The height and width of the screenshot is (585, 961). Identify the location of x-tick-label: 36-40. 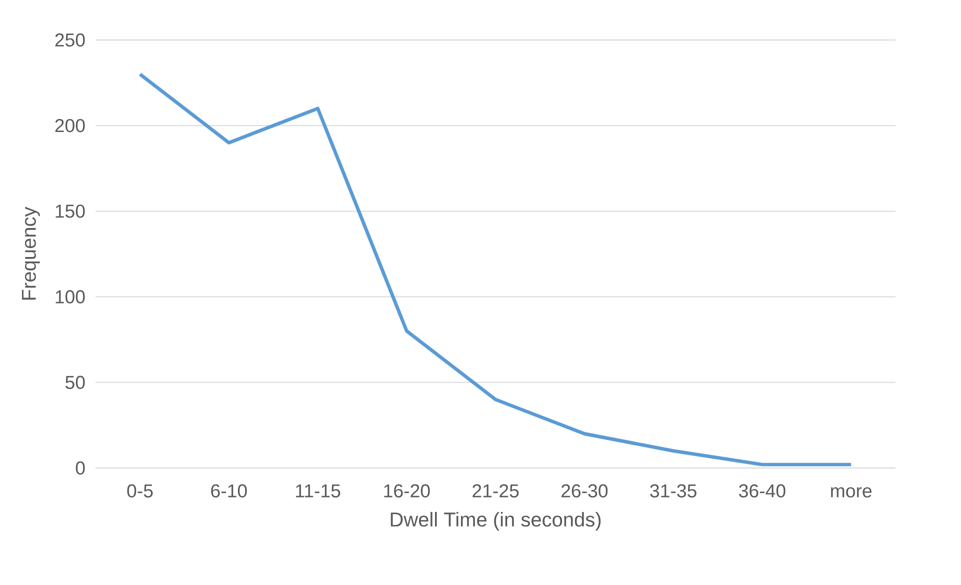
(762, 491).